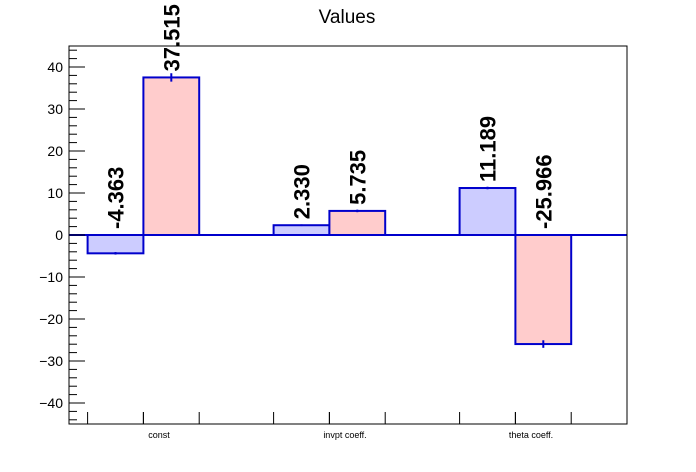  What do you see at coordinates (344, 435) in the screenshot?
I see `x-category-label: invpt coeff.` at bounding box center [344, 435].